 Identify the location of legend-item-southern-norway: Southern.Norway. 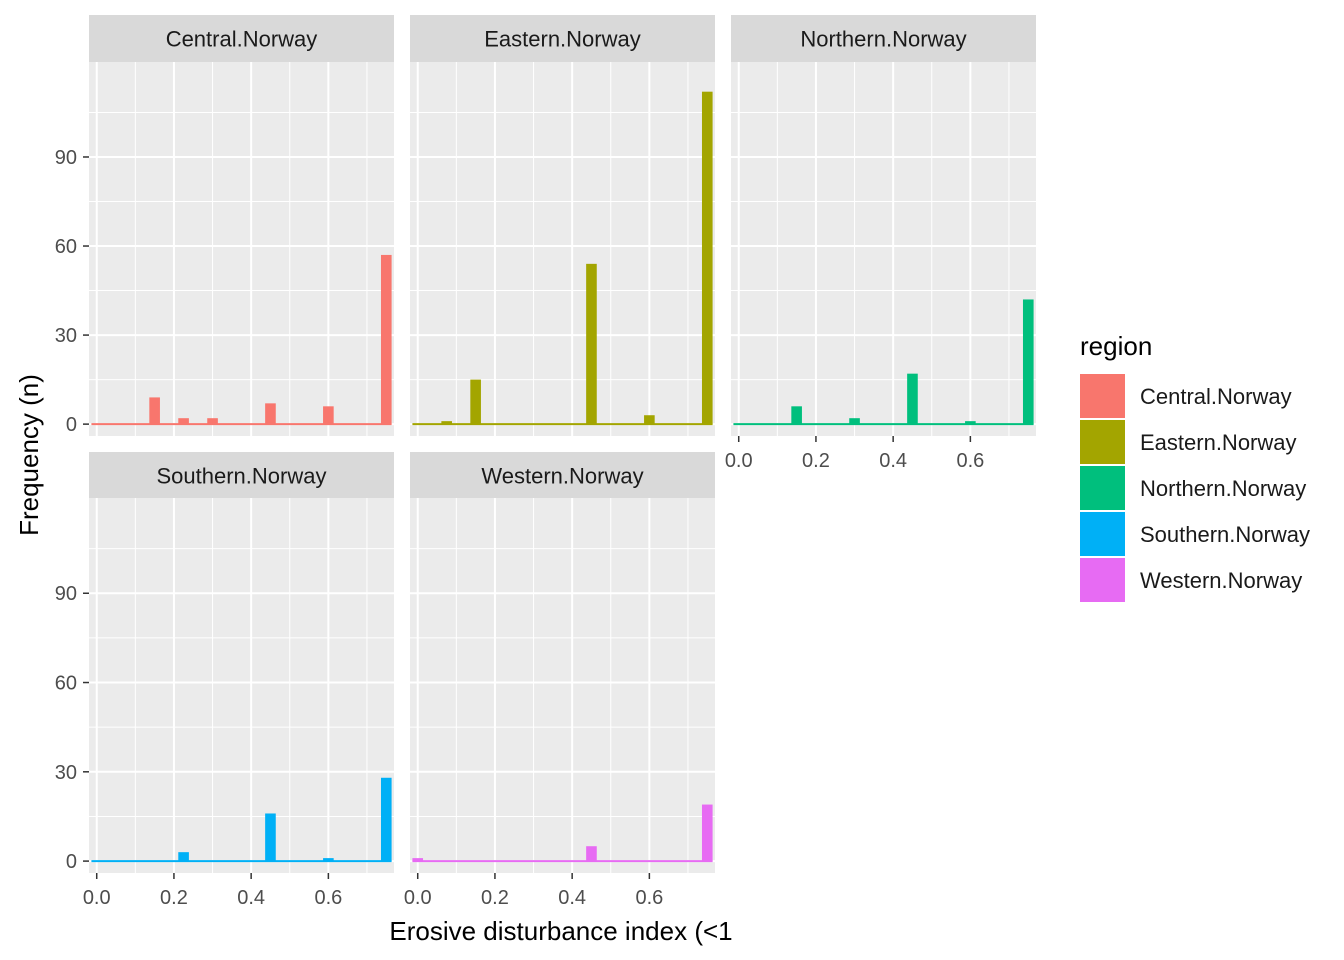
(1195, 534).